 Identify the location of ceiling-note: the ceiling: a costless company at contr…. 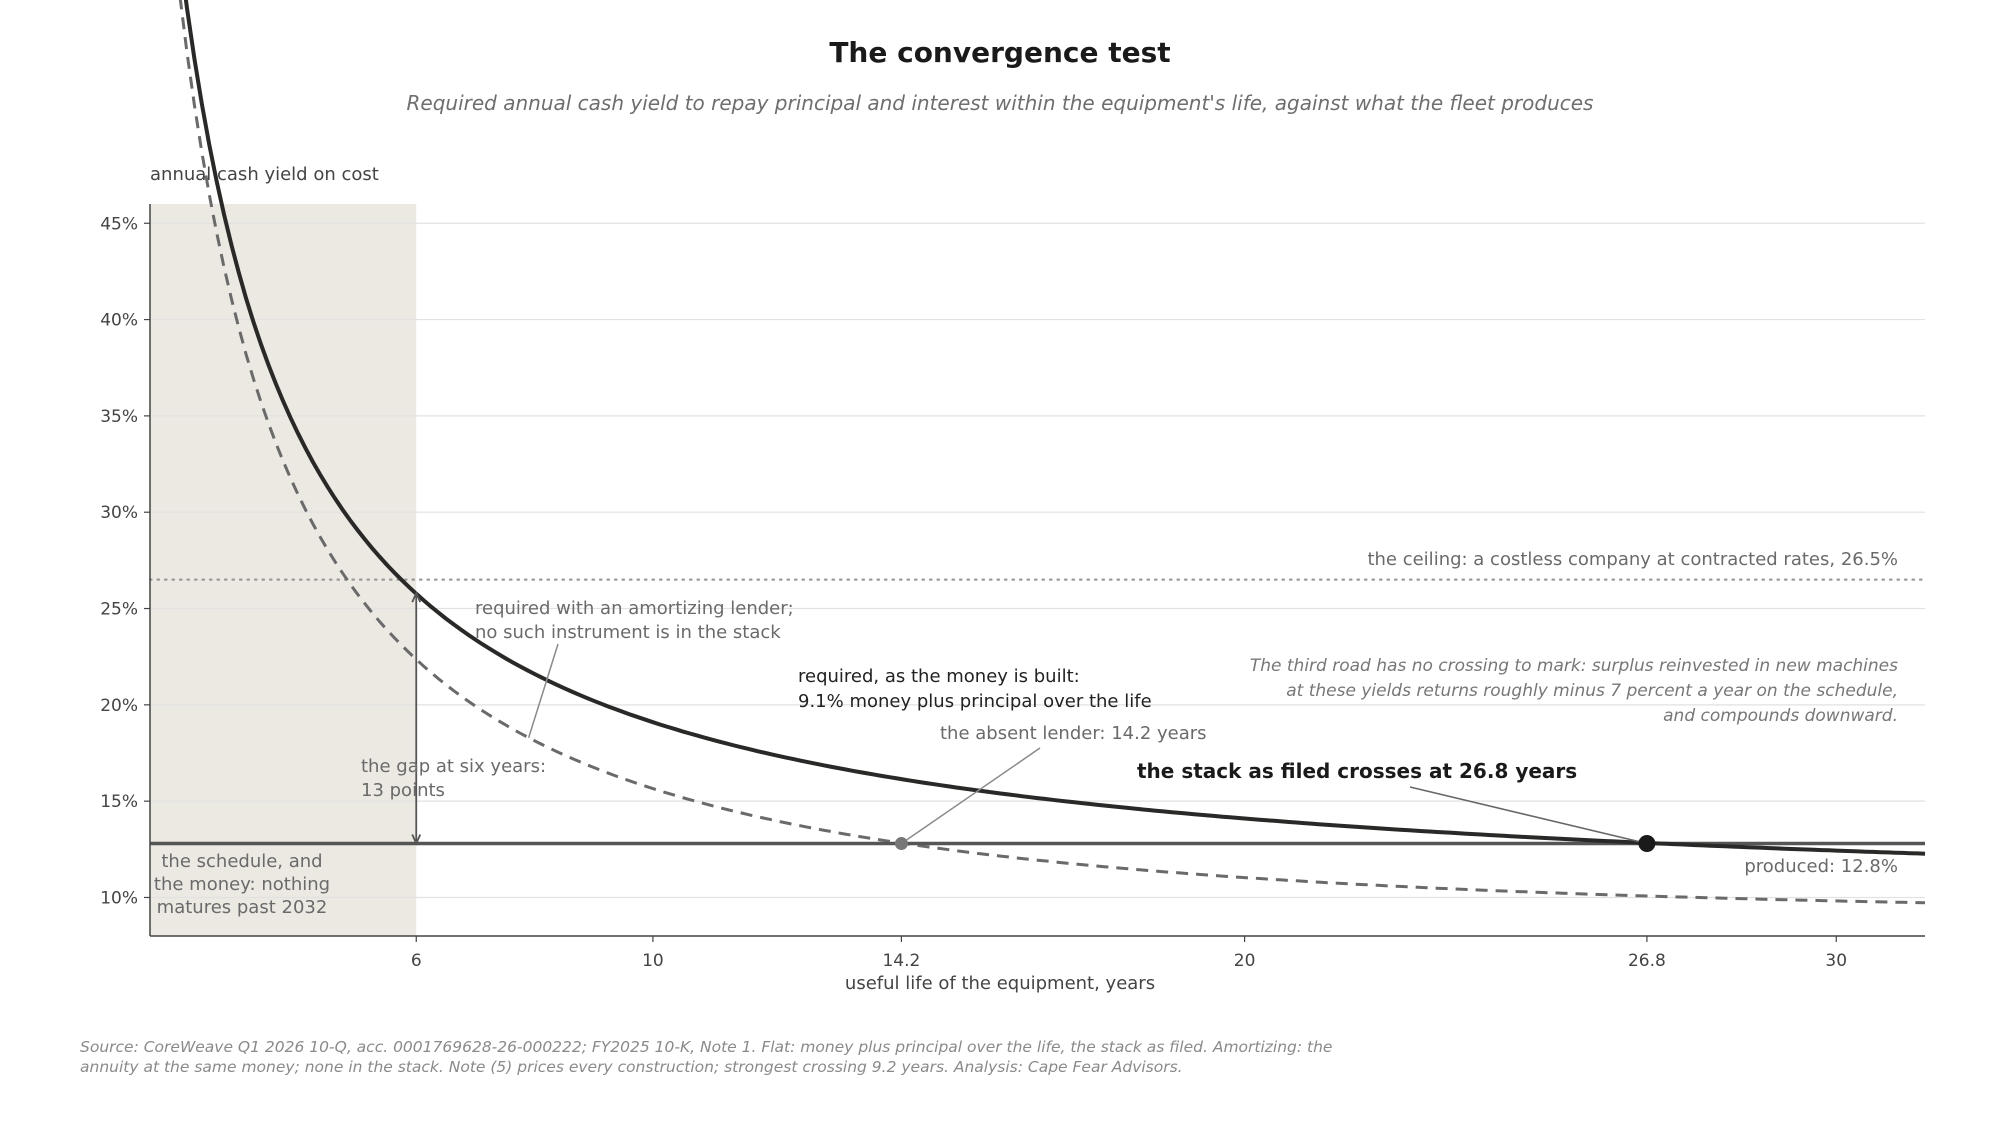
(1632, 559).